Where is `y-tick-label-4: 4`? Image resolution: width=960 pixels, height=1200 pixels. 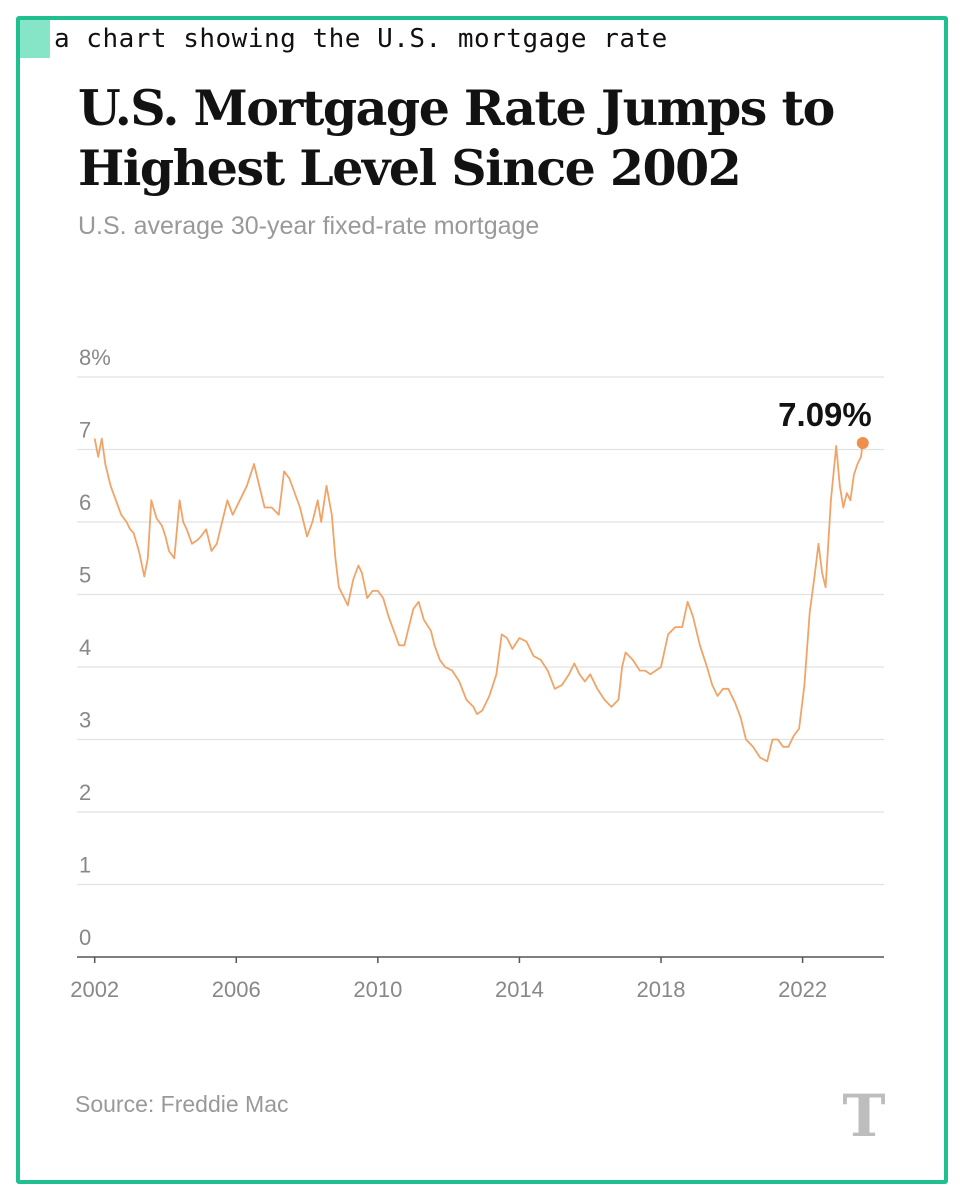 y-tick-label-4: 4 is located at coordinates (85, 647).